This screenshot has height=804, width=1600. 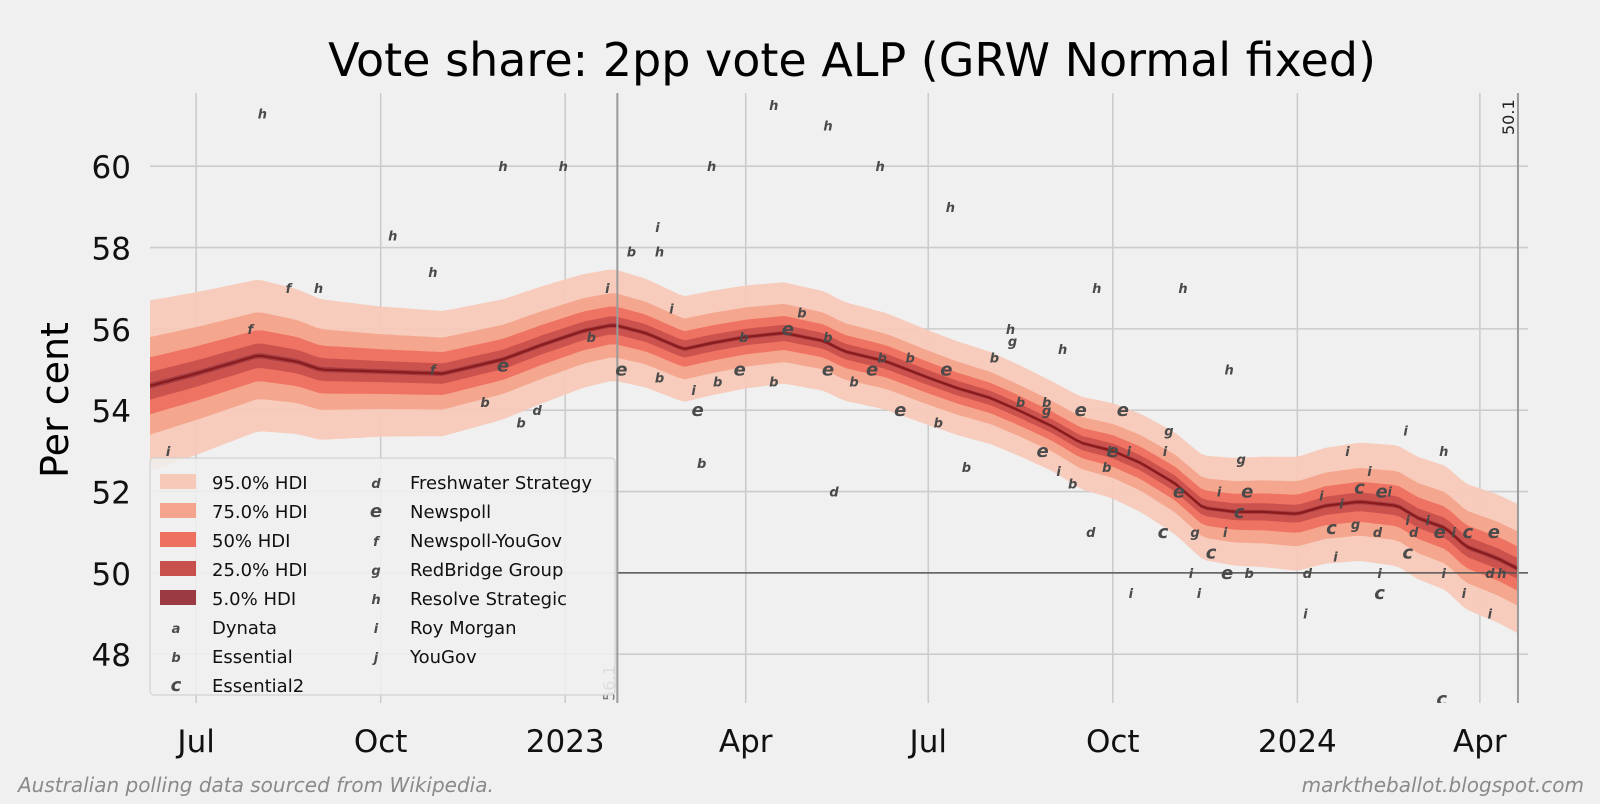 I want to click on x-tick-label: 2023, so click(x=565, y=742).